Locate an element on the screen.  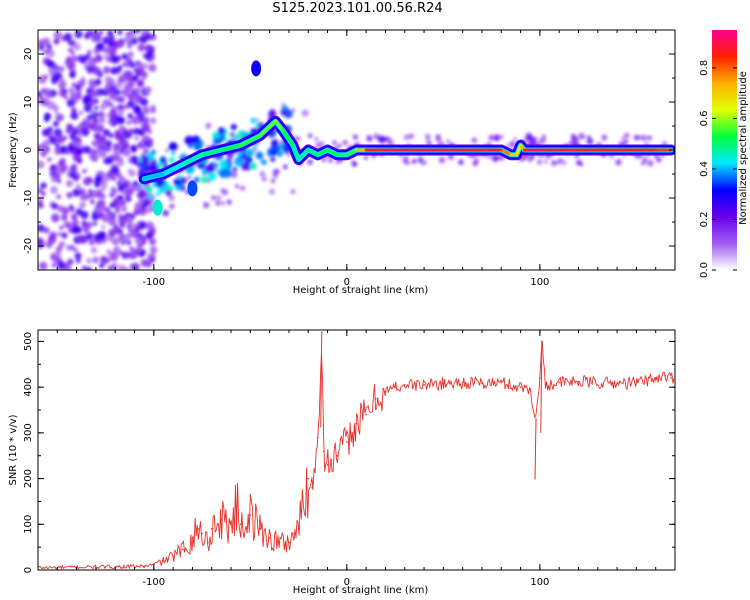
y-tick-label: 300 is located at coordinates (28, 432).